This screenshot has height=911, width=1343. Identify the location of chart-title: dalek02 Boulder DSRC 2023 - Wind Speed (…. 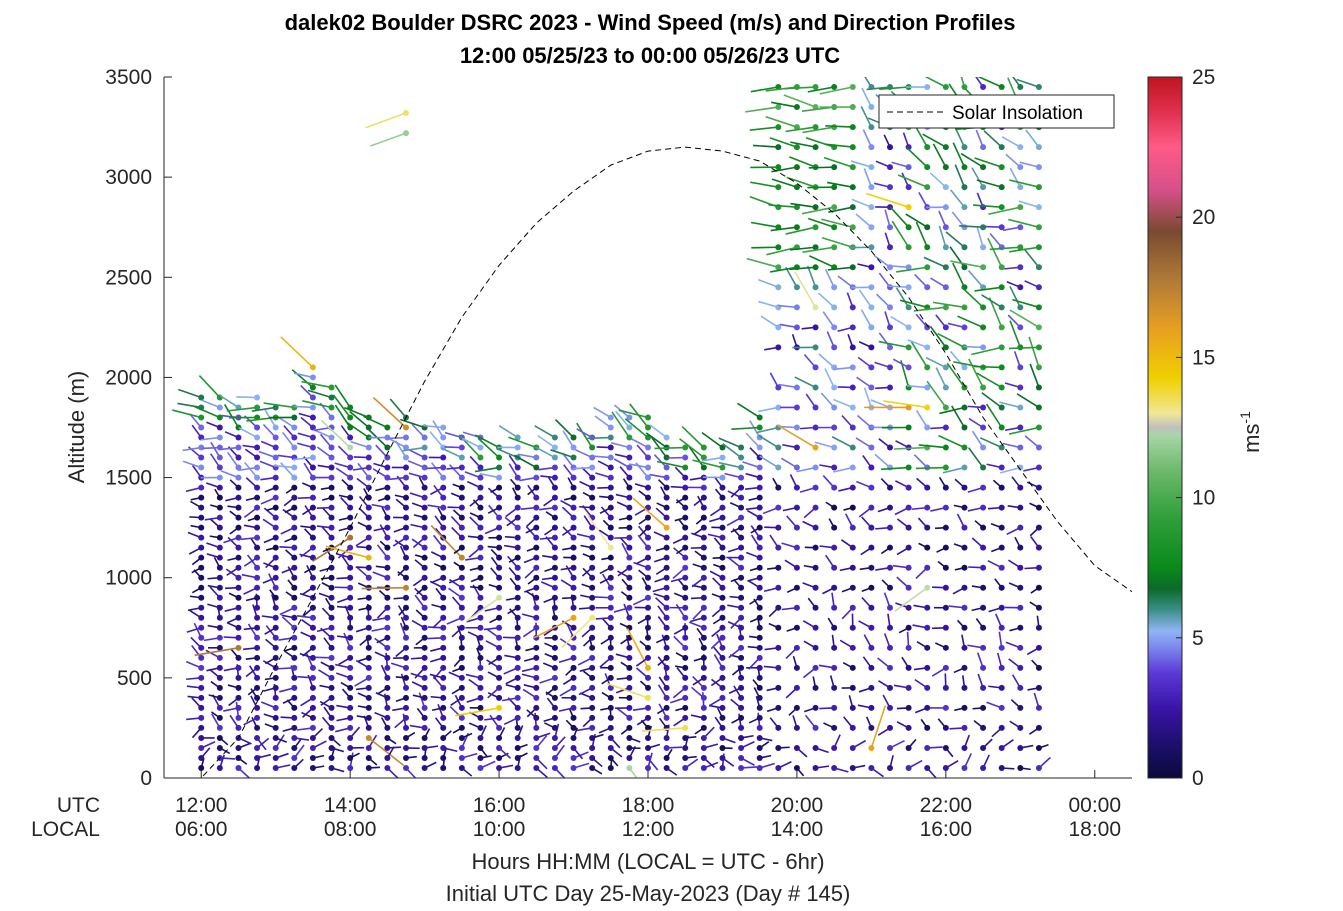
(650, 22).